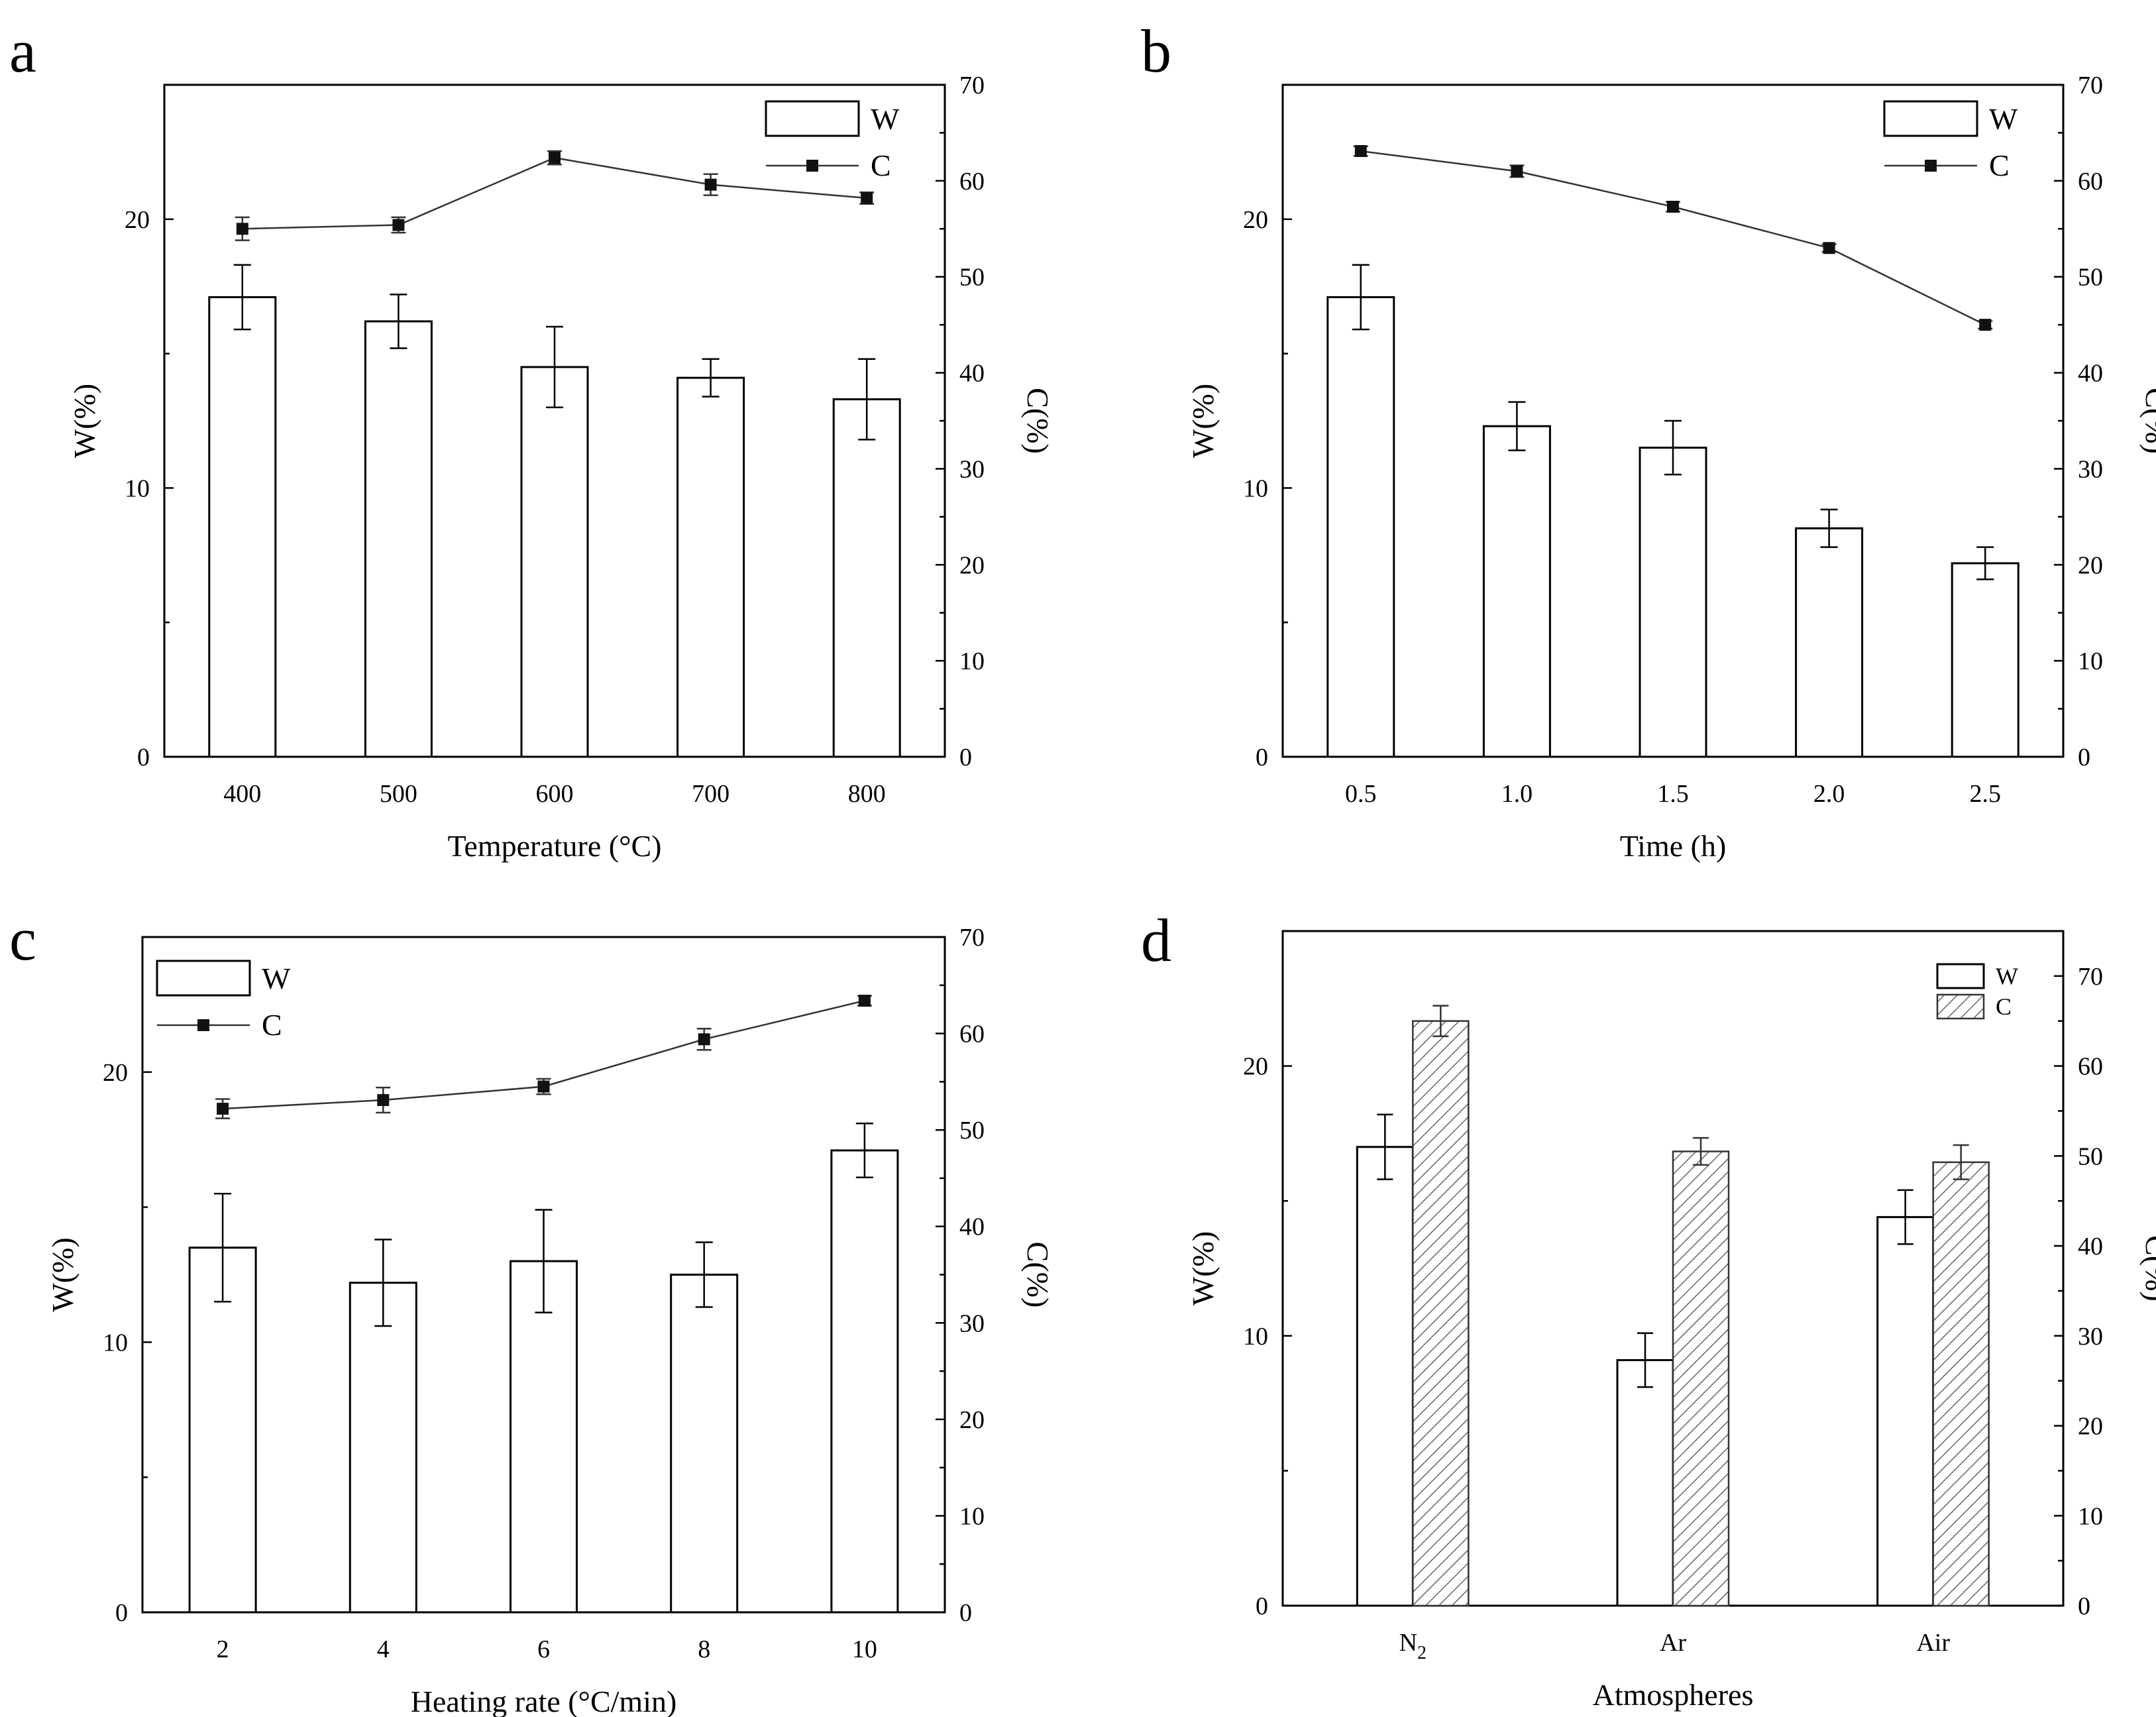  Describe the element at coordinates (398, 794) in the screenshot. I see `x-tick-label: 500` at that location.